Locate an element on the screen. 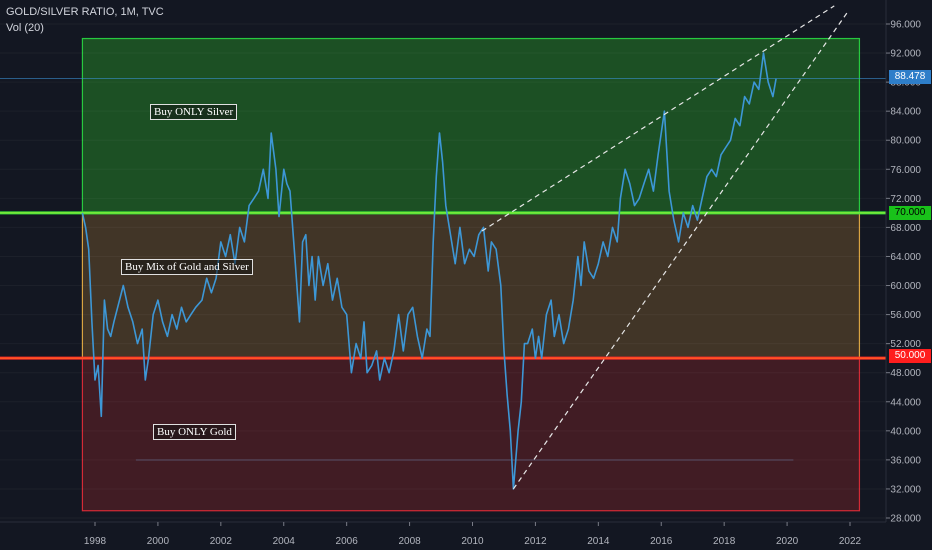 The height and width of the screenshot is (550, 932). lower-level-tag: 50.000 is located at coordinates (910, 356).